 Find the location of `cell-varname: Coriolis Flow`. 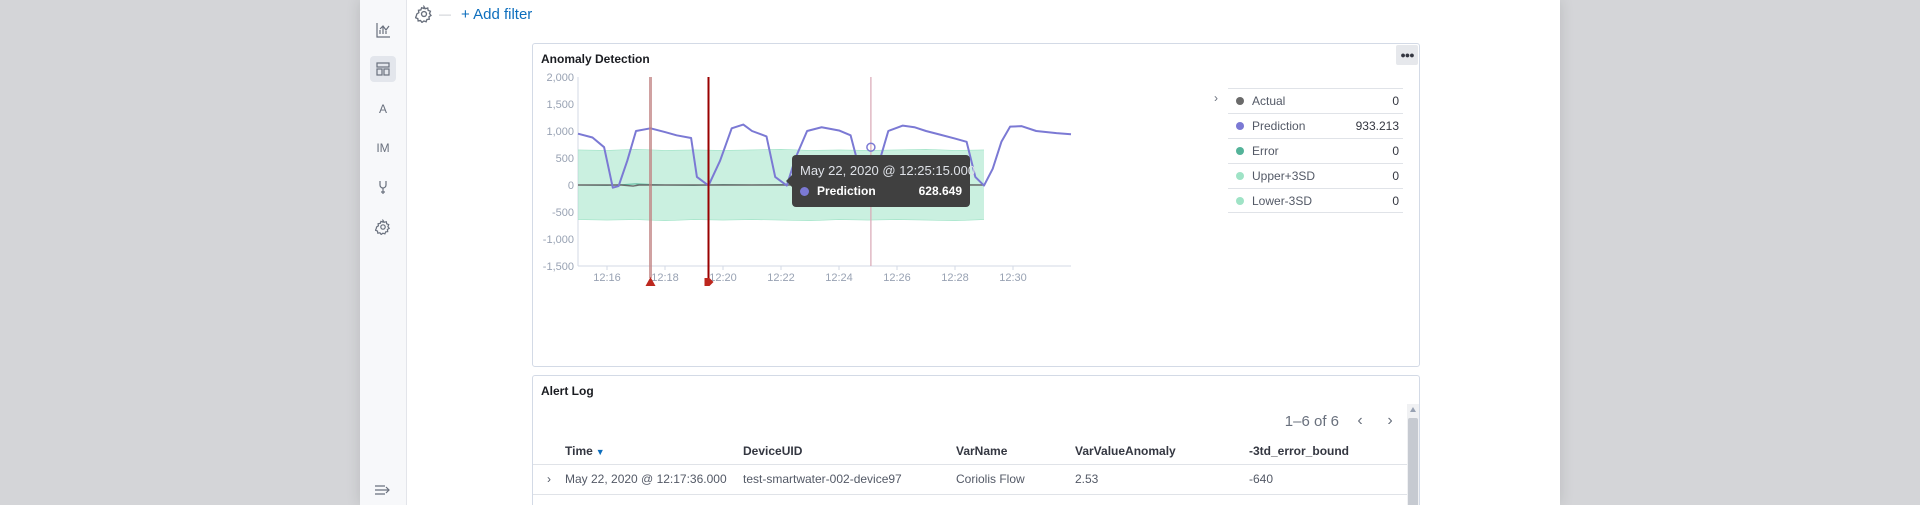

cell-varname: Coriolis Flow is located at coordinates (1015, 479).